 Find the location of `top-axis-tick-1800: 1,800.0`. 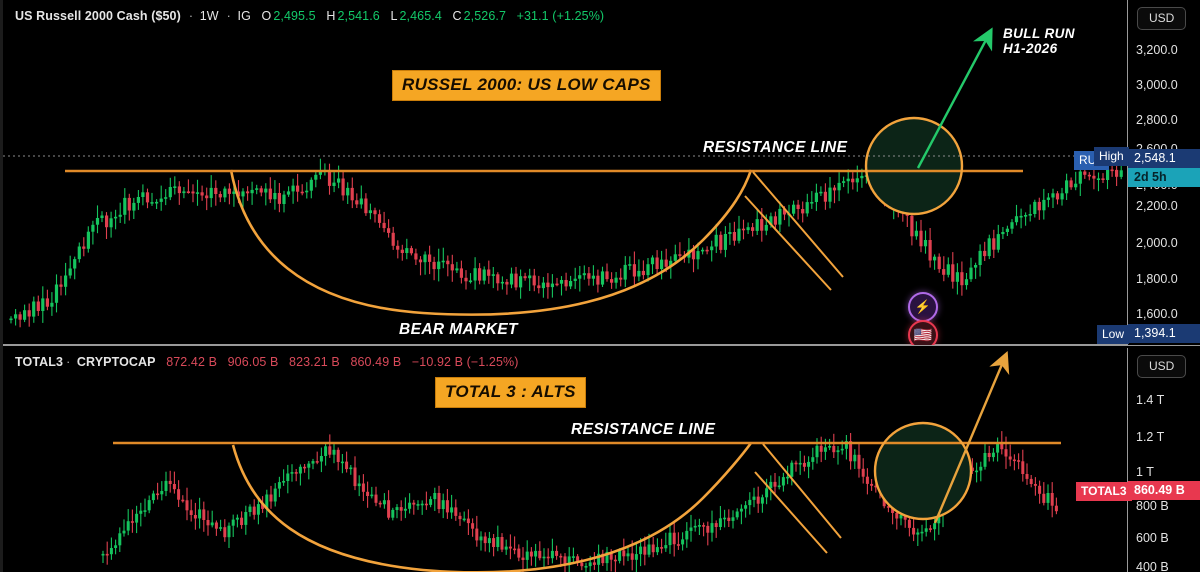

top-axis-tick-1800: 1,800.0 is located at coordinates (1157, 279).